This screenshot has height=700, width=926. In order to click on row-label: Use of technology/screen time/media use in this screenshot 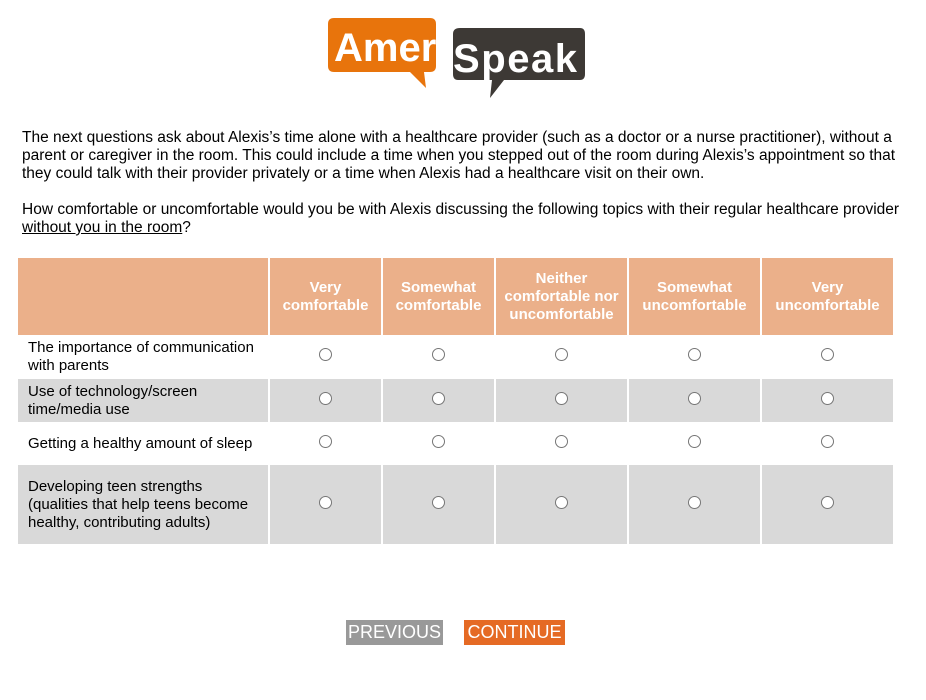, I will do `click(143, 400)`.